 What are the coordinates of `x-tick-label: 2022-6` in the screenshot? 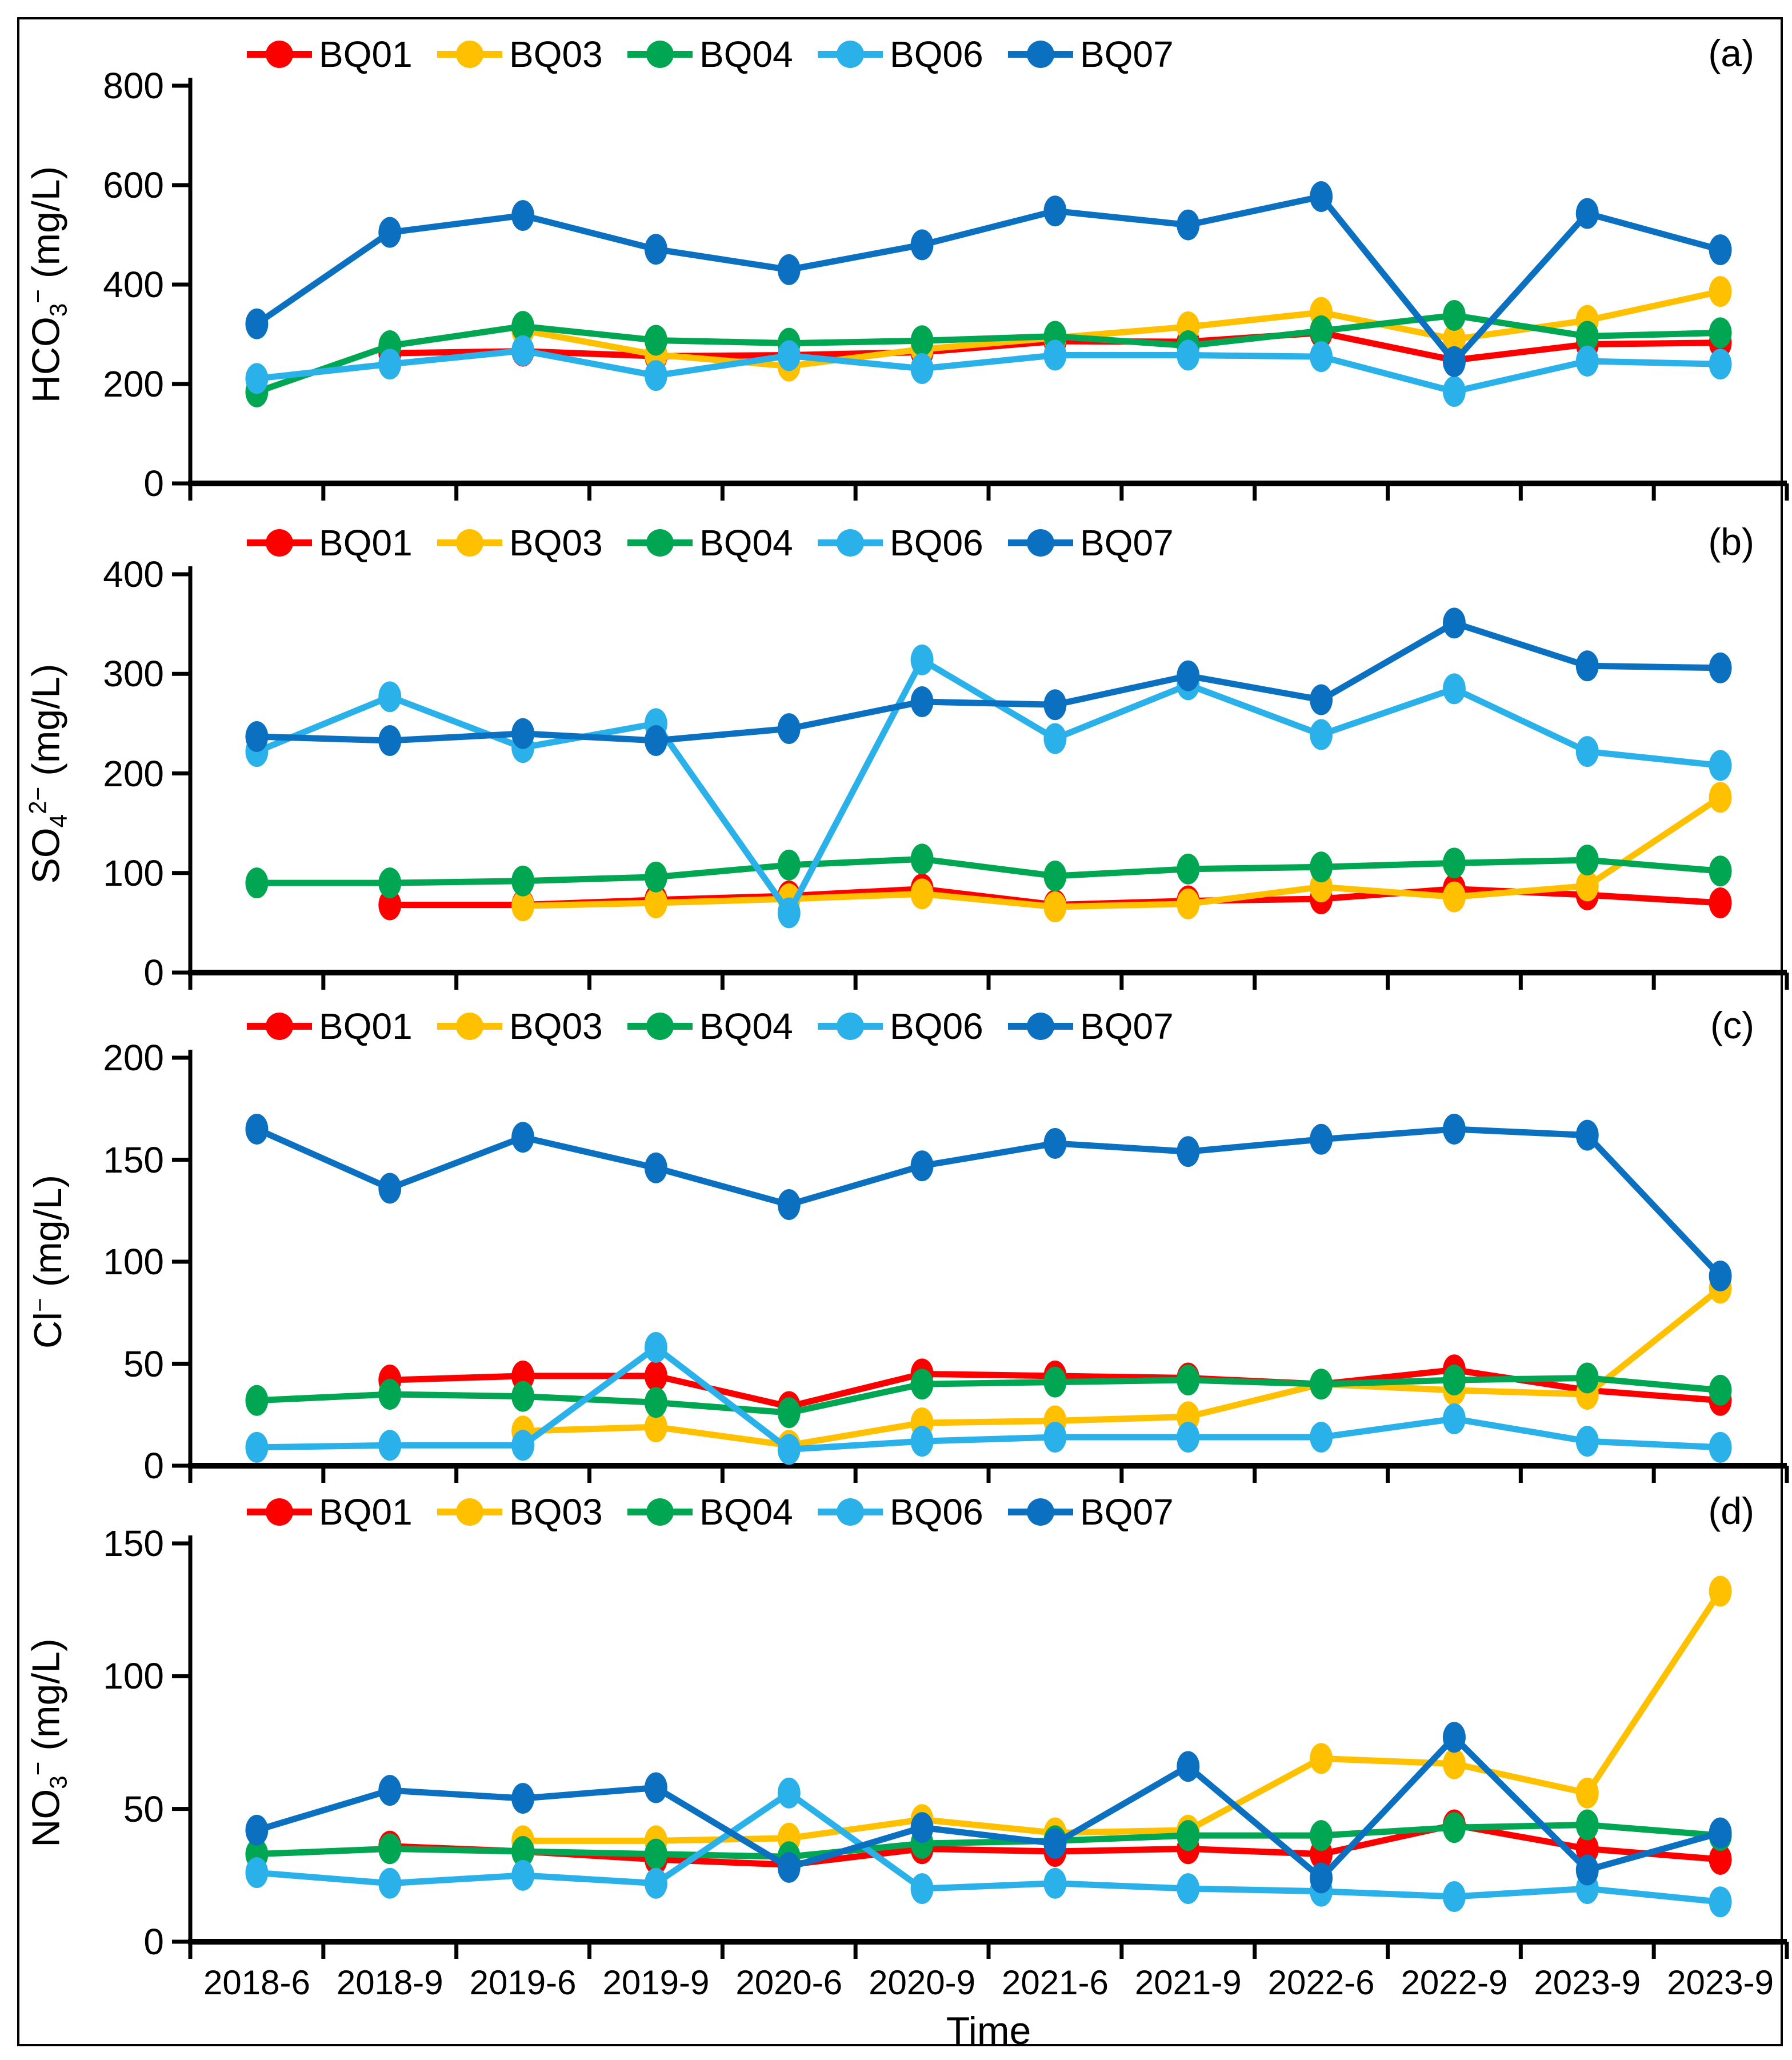 It's located at (1321, 1982).